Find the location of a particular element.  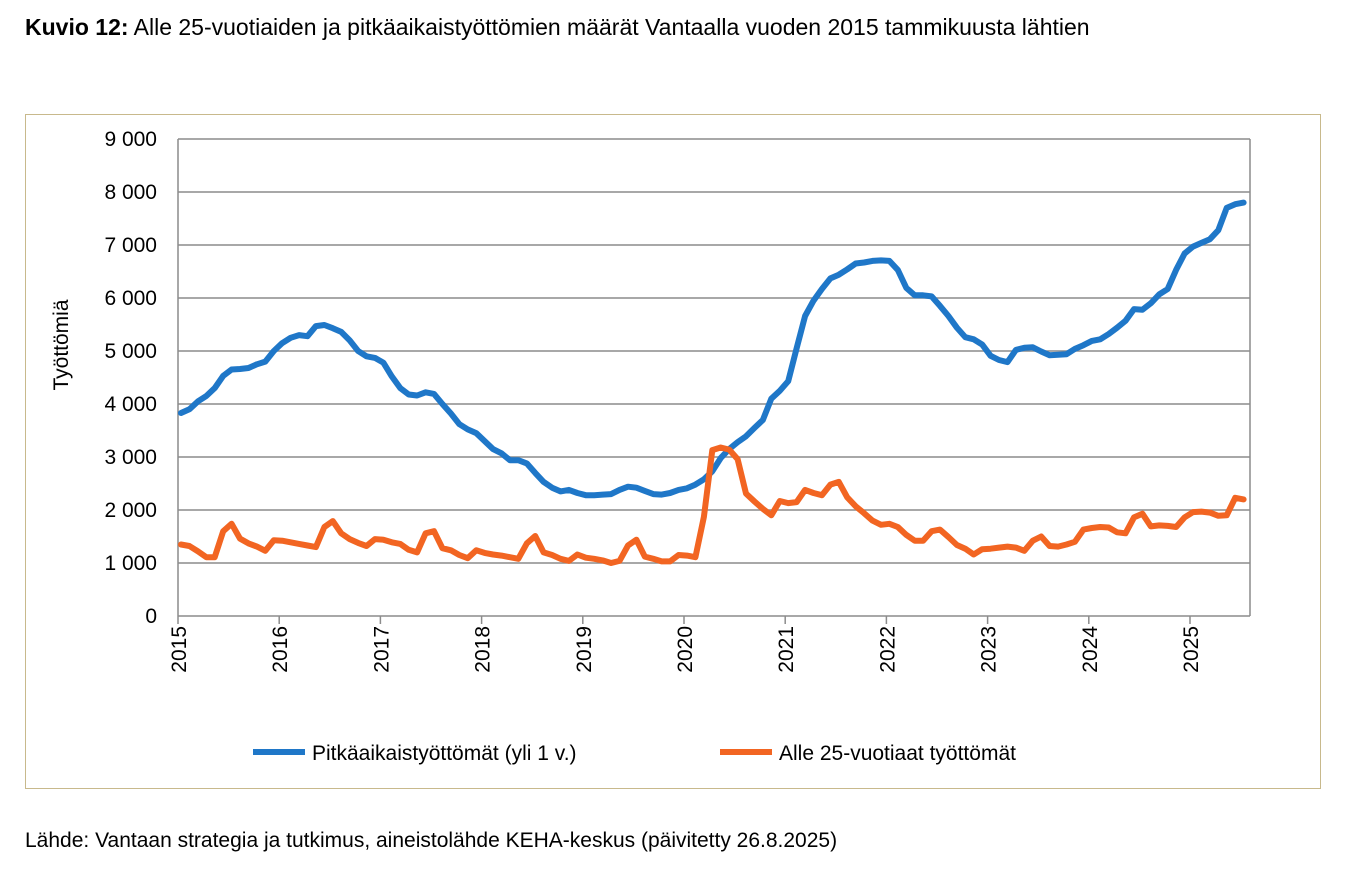

y-tick-label: 1 000 is located at coordinates (130, 563).